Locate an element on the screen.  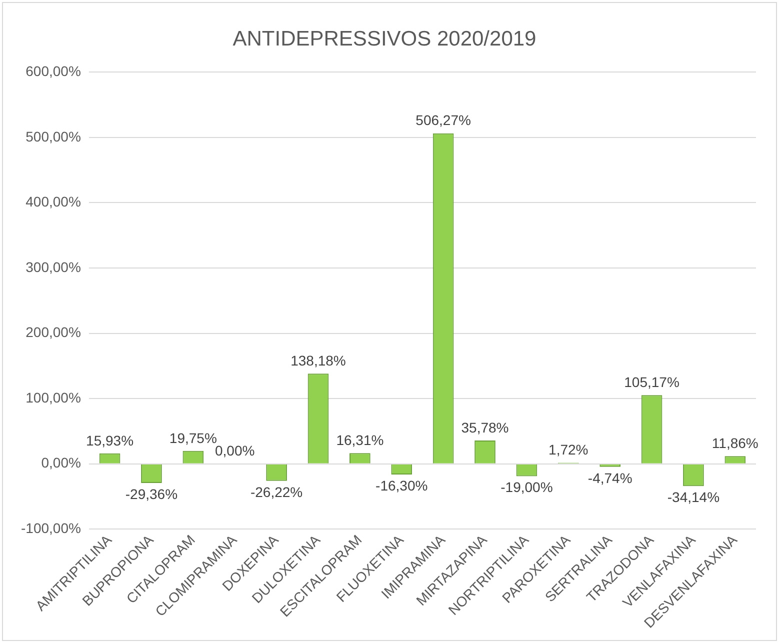
y-tick-label: 200,00% is located at coordinates (53, 332).